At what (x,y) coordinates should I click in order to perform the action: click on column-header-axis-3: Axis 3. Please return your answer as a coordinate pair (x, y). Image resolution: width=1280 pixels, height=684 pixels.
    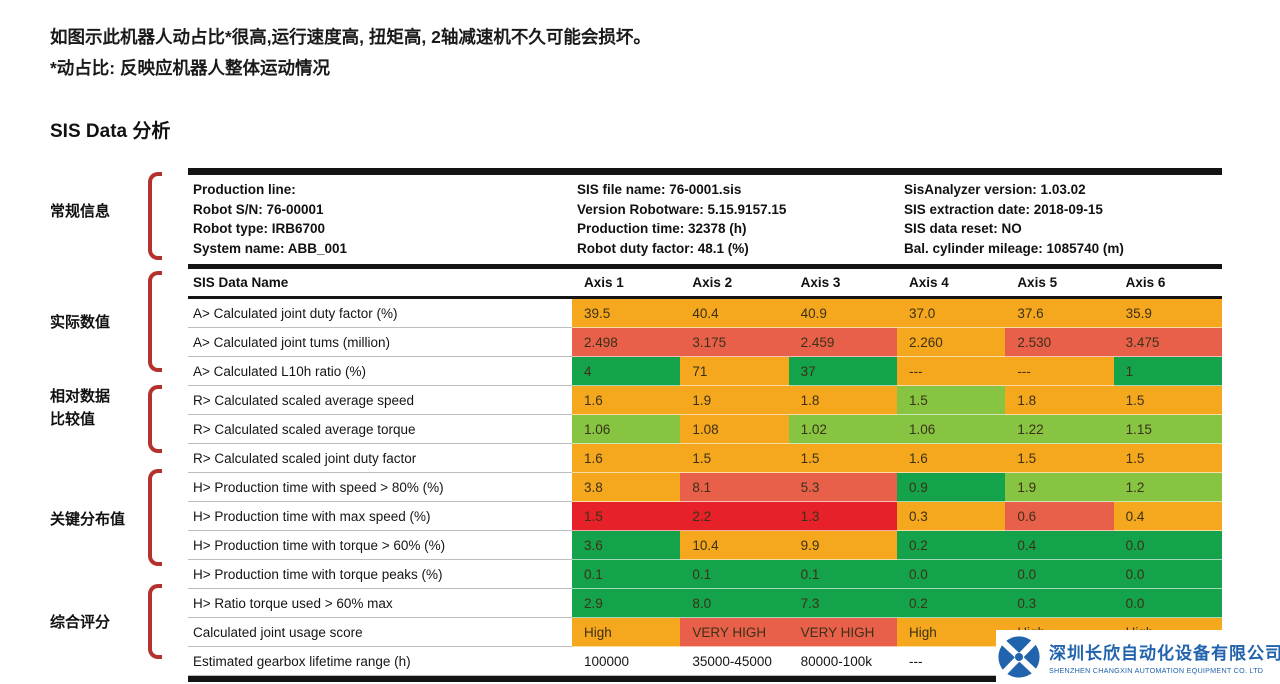
    Looking at the image, I should click on (820, 282).